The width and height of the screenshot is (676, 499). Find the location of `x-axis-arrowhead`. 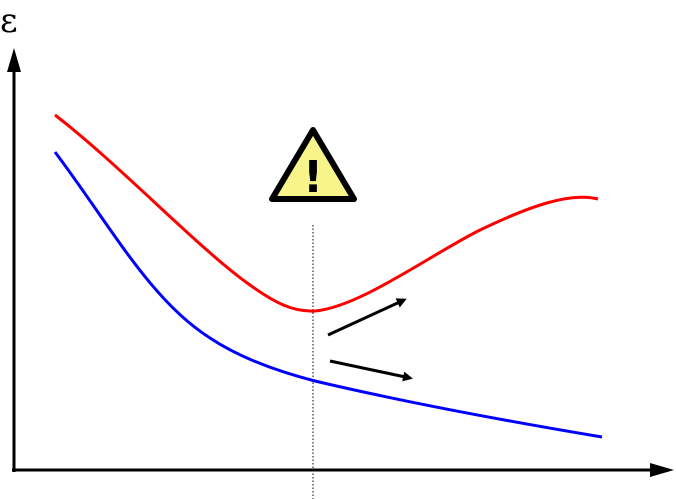

x-axis-arrowhead is located at coordinates (662, 470).